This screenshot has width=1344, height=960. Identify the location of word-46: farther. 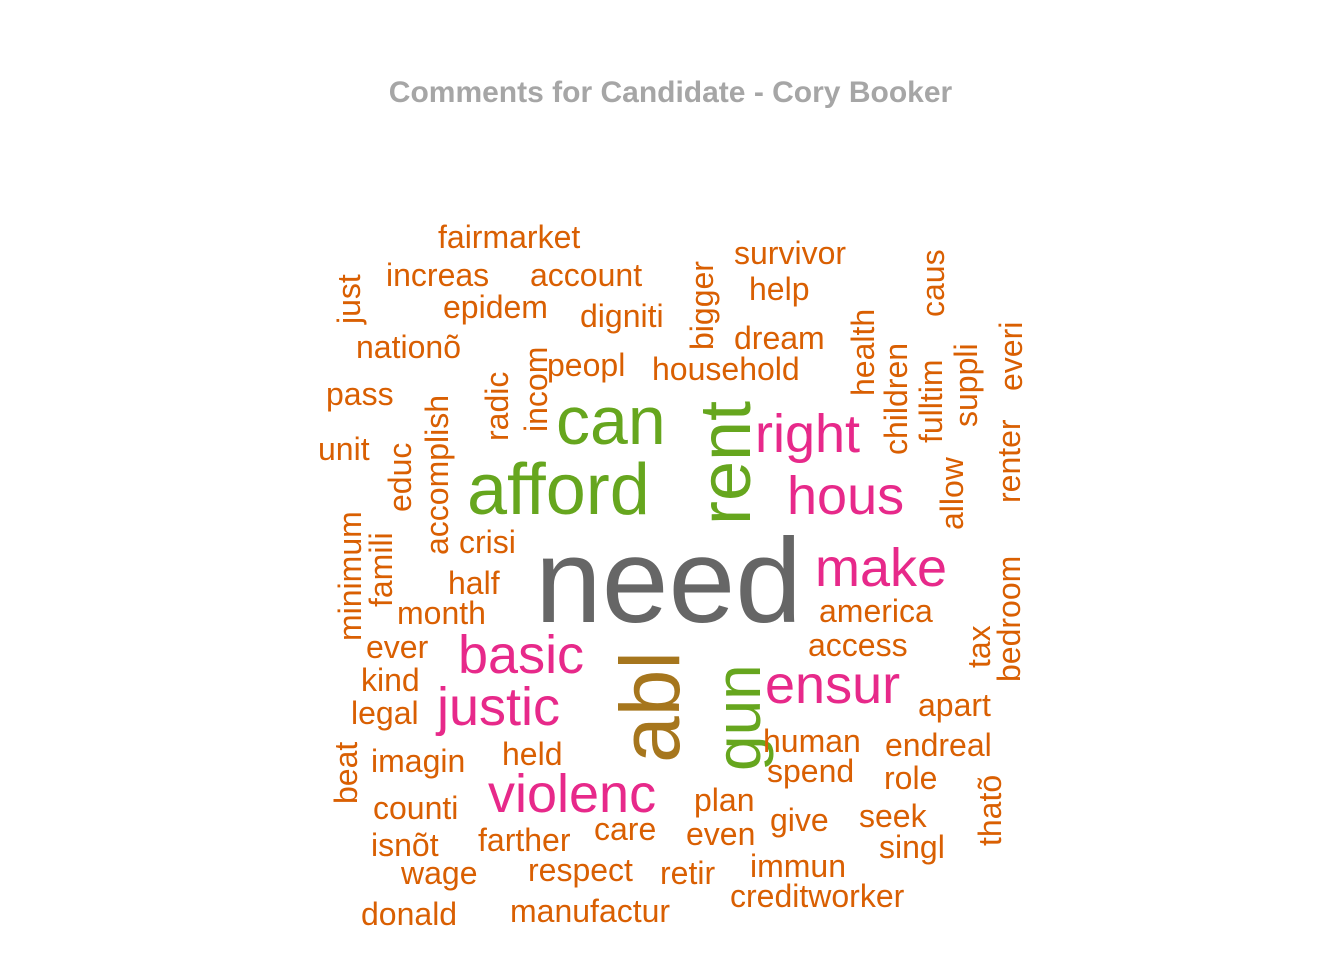
(524, 840).